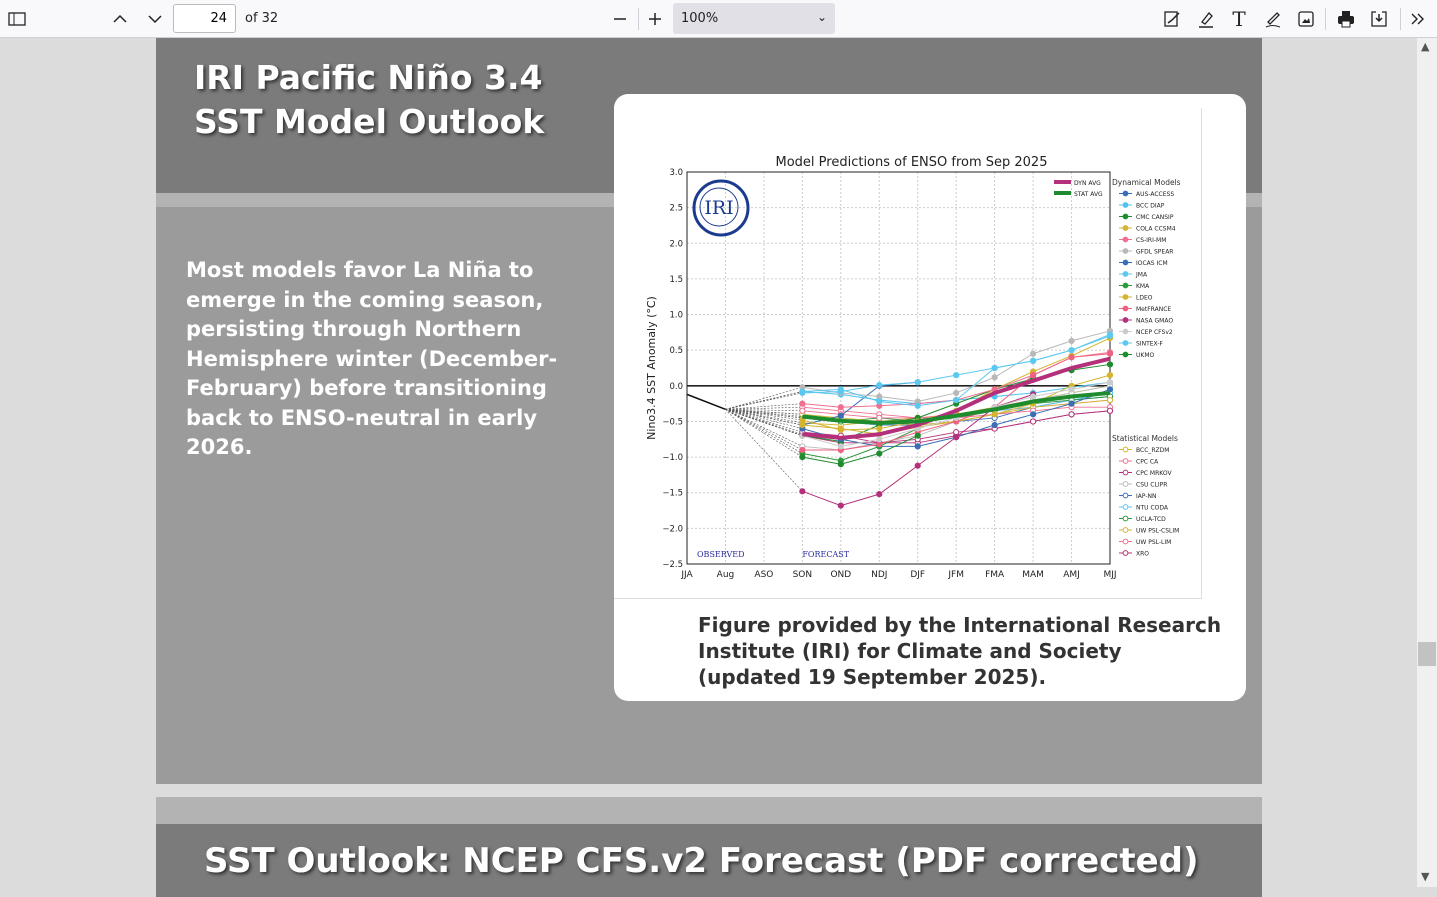 This screenshot has height=897, width=1437. Describe the element at coordinates (1427, 654) in the screenshot. I see `scrollbar-thumb` at that location.